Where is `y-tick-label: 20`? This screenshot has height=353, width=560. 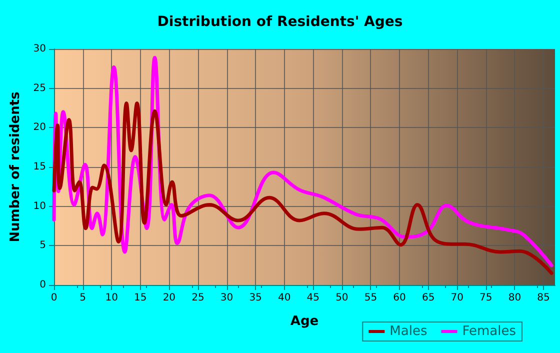
y-tick-label: 20 is located at coordinates (39, 128).